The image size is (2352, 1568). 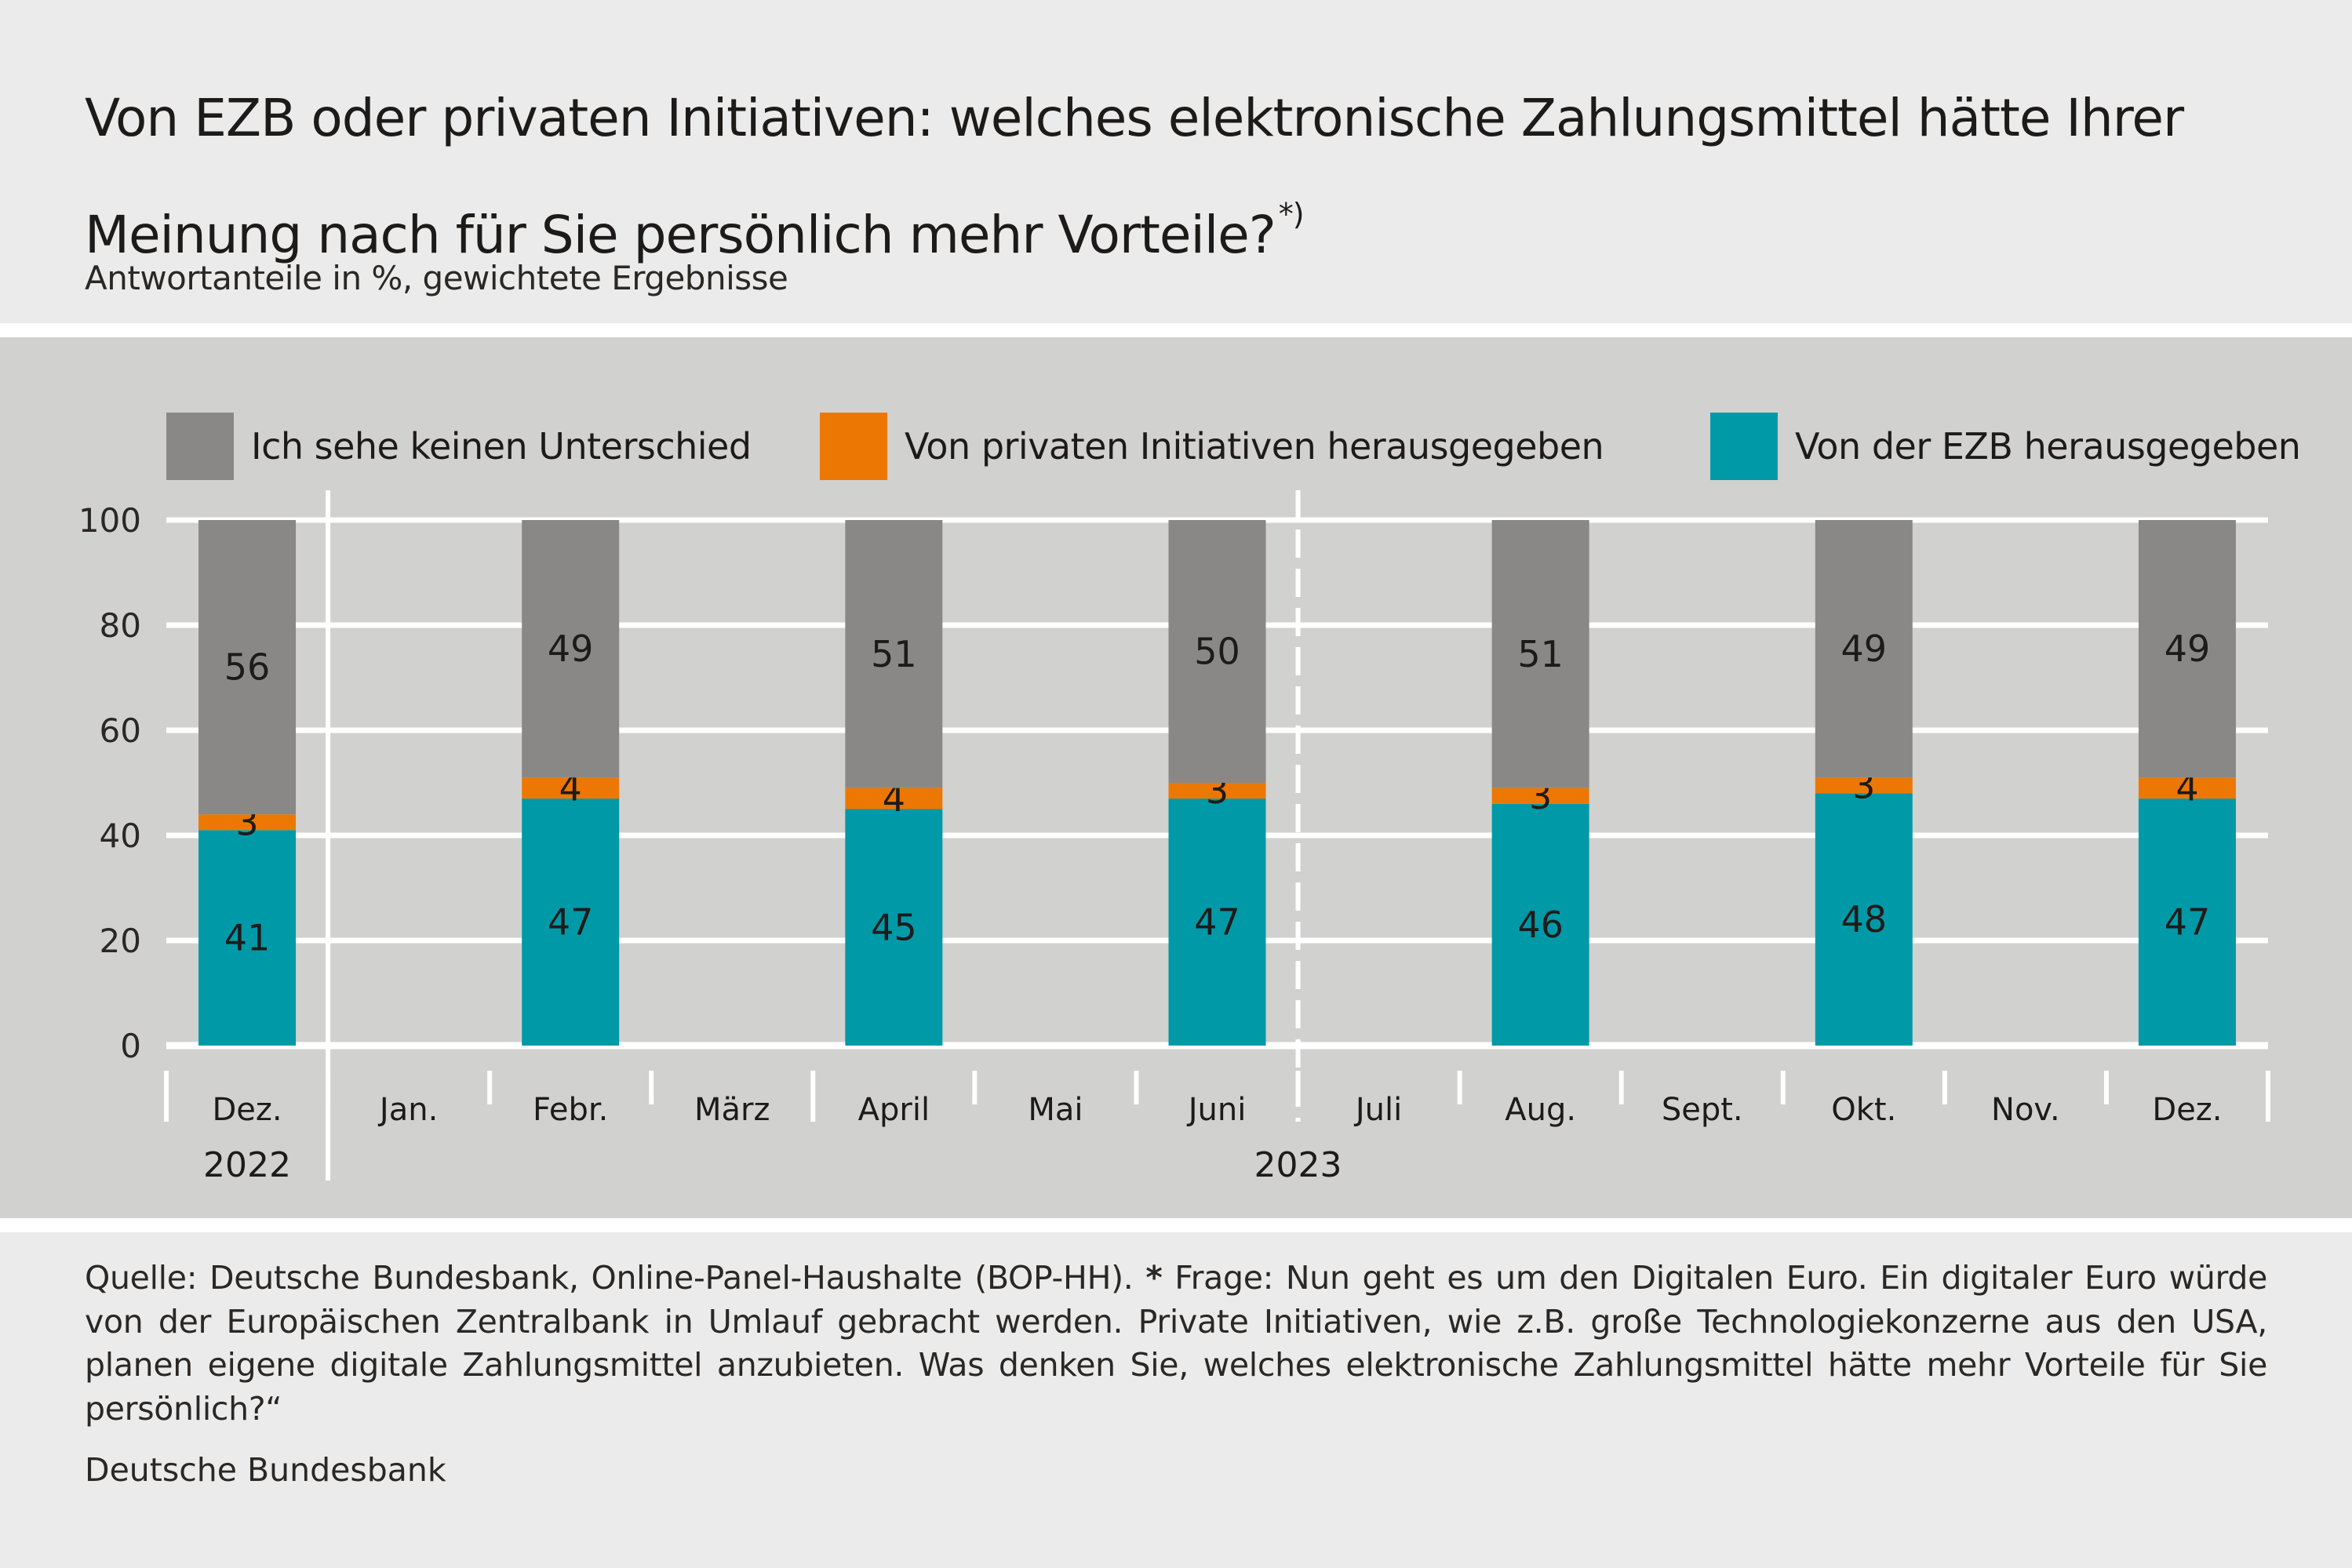 I want to click on x-year-label: 2022, so click(x=247, y=1165).